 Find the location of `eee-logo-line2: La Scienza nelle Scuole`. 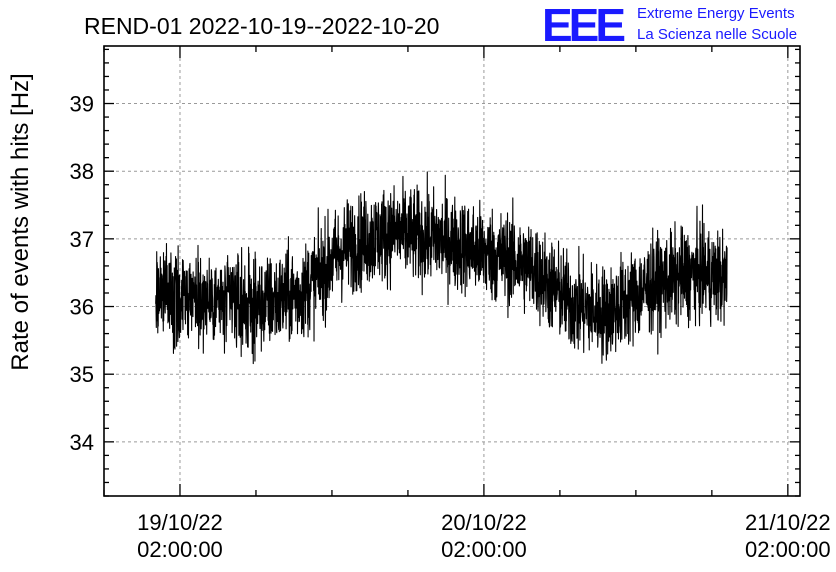

eee-logo-line2: La Scienza nelle Scuole is located at coordinates (717, 34).